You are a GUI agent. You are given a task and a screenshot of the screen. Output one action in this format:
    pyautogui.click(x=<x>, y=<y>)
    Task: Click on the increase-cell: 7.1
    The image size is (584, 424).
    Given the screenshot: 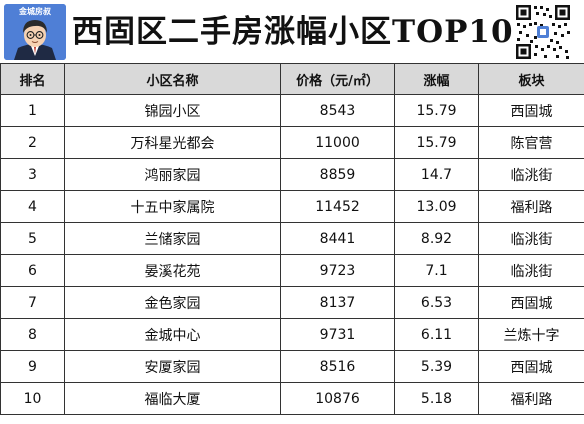 What is the action you would take?
    pyautogui.click(x=436, y=270)
    